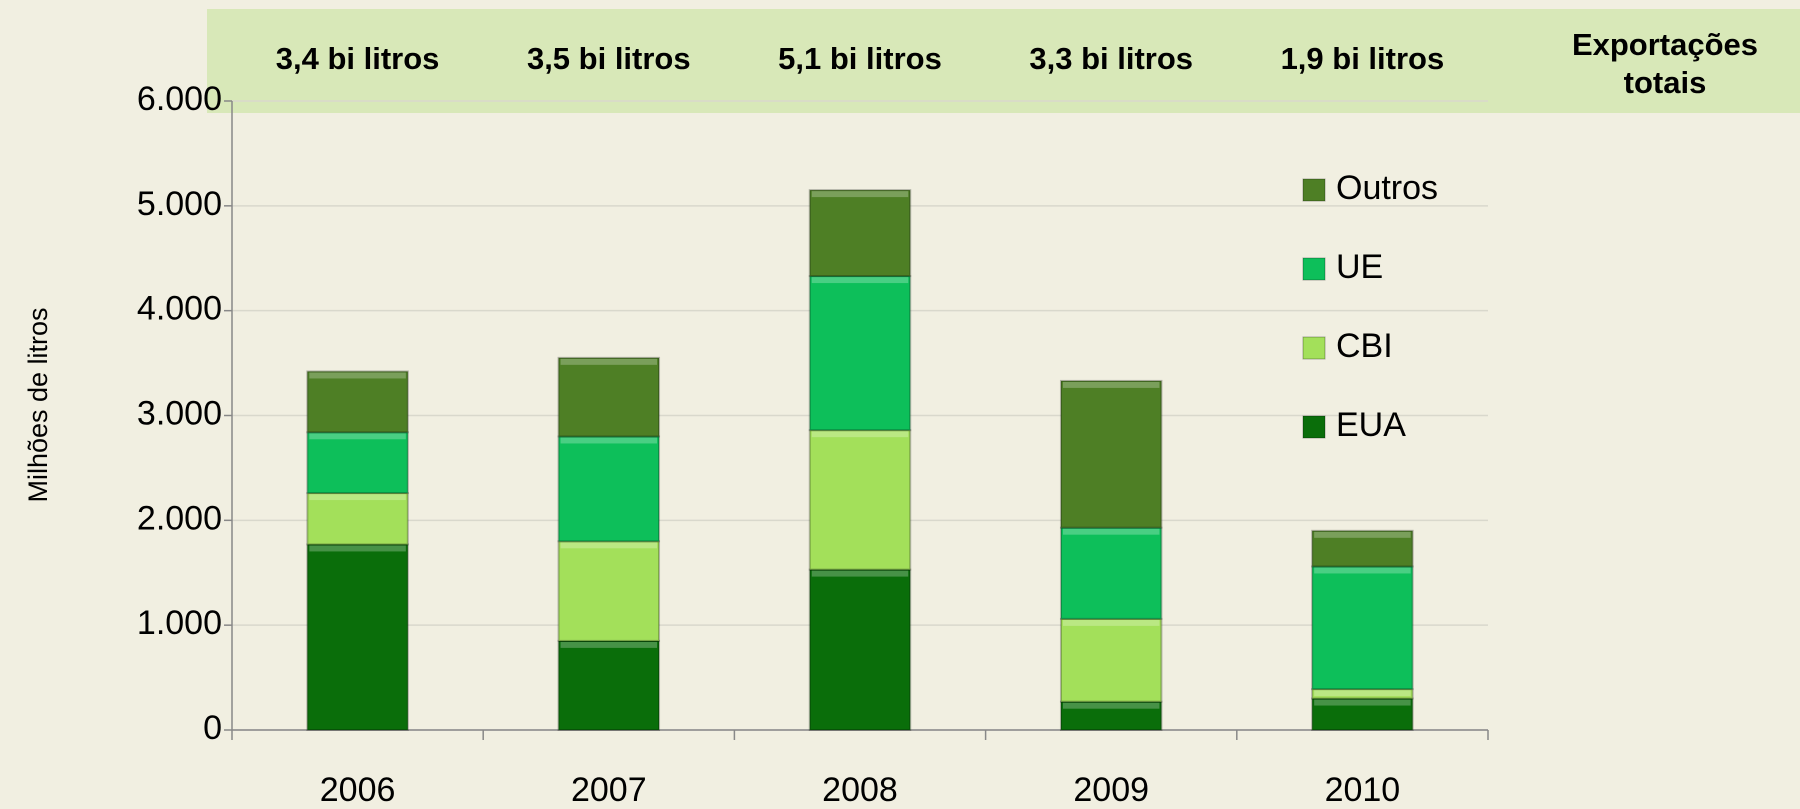 This screenshot has width=1800, height=809. I want to click on y-tick-label: 2.000, so click(179, 518).